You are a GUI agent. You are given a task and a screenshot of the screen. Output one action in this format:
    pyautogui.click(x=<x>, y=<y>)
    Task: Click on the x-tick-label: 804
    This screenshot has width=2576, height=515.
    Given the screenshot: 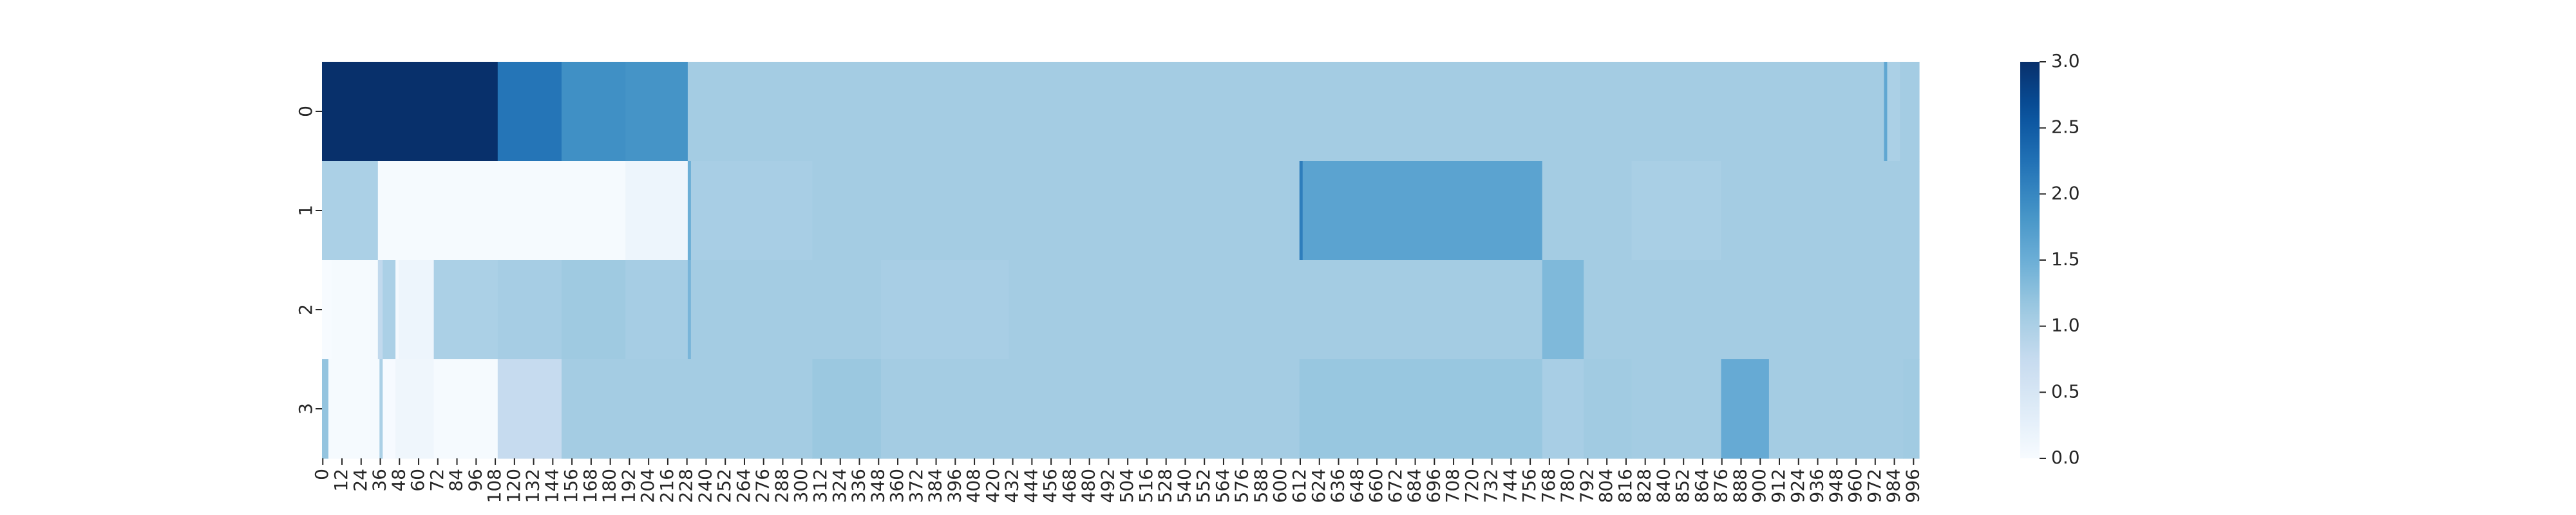 What is the action you would take?
    pyautogui.click(x=1605, y=486)
    